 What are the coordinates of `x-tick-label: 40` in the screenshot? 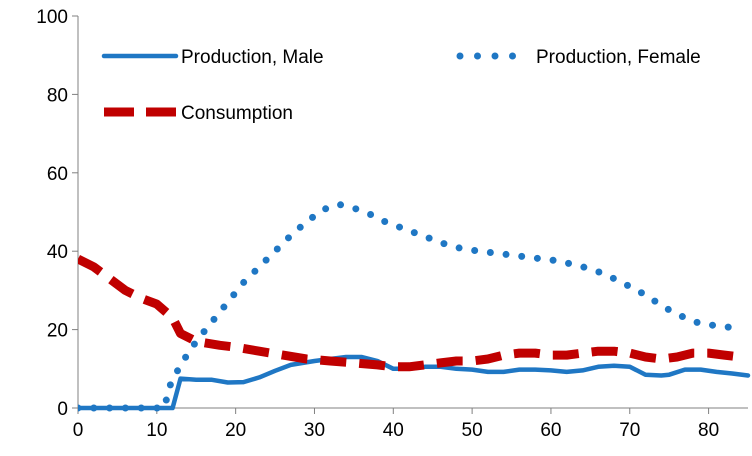 It's located at (393, 430).